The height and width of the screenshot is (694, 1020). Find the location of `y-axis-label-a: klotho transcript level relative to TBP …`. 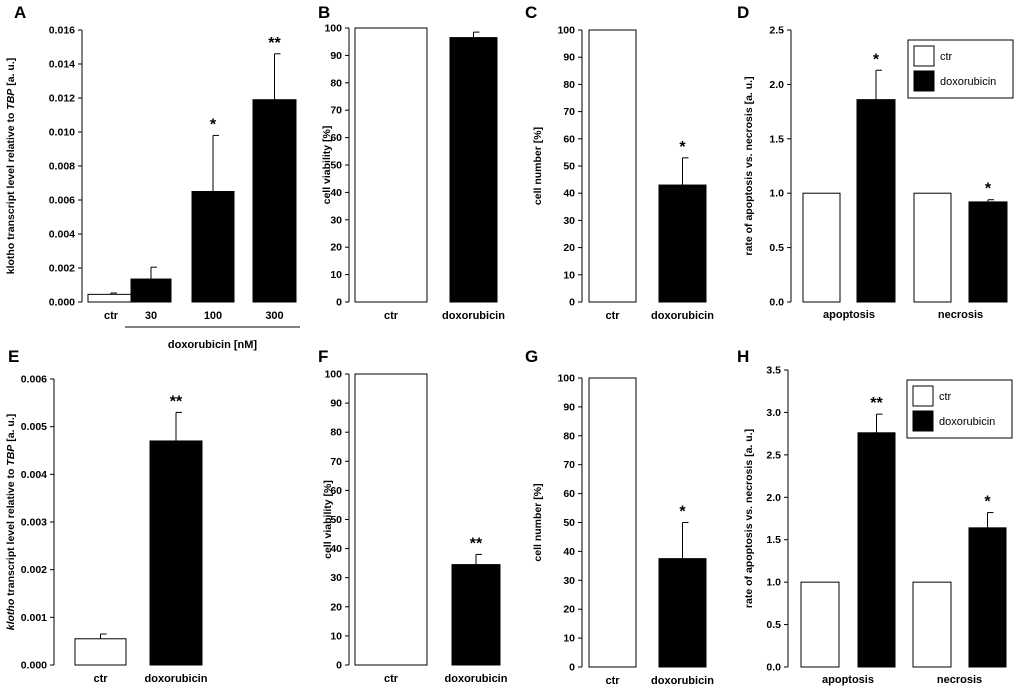

y-axis-label-a: klotho transcript level relative to TBP … is located at coordinates (11, 166).